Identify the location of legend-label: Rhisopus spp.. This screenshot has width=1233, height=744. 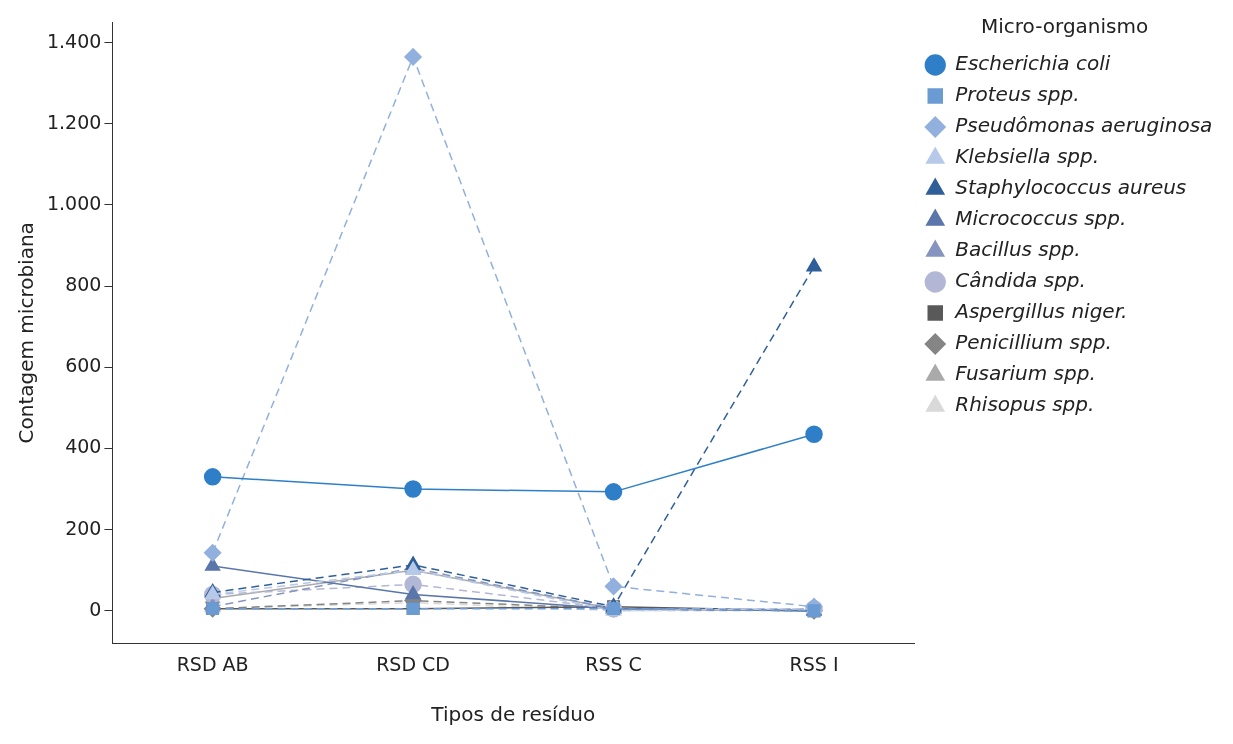
(1025, 404).